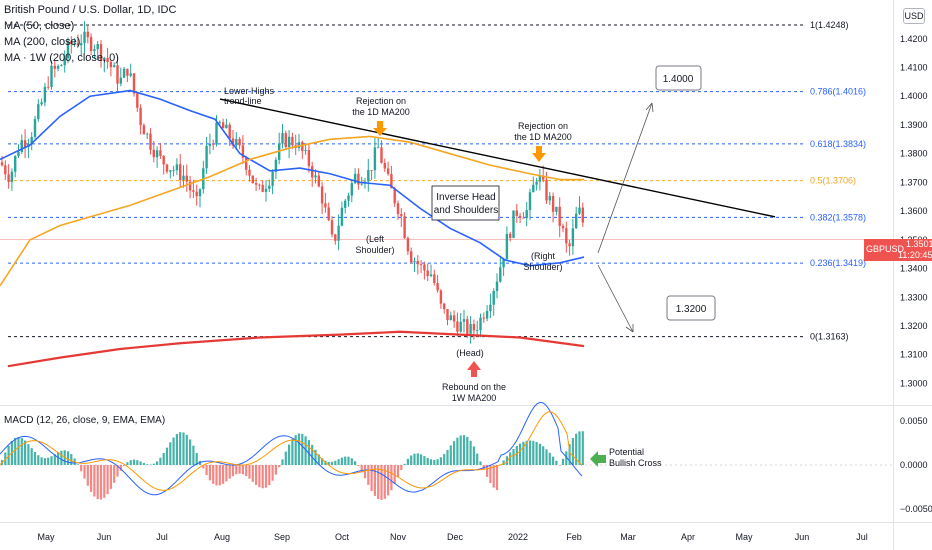  I want to click on currency-badge: USD, so click(914, 16).